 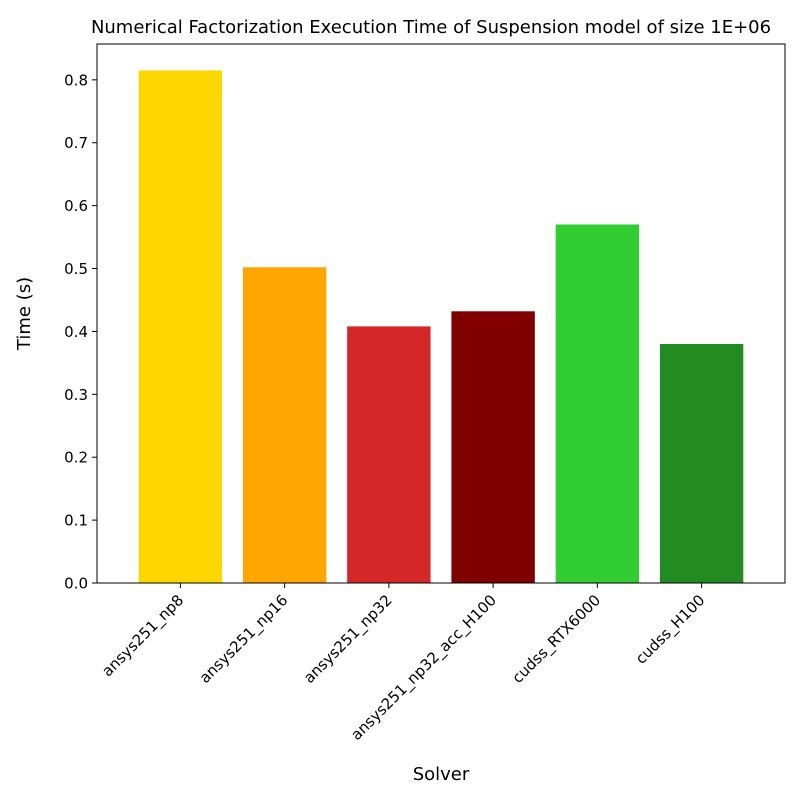 I want to click on y-tick-label: 0.4, so click(x=76, y=332).